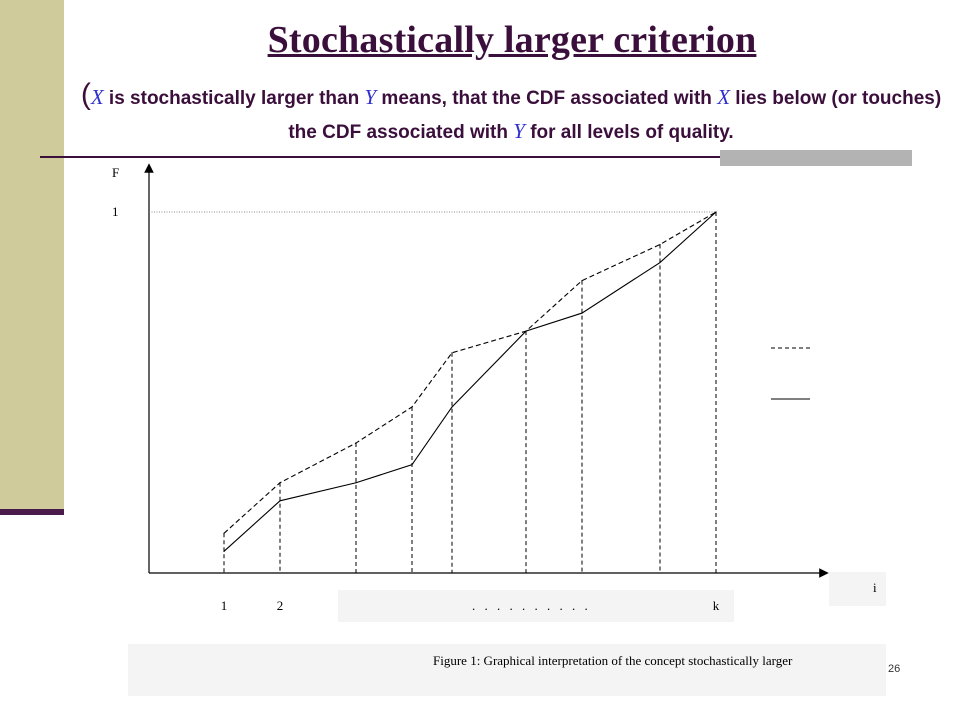 This screenshot has height=720, width=960. Describe the element at coordinates (234, 98) in the screenshot. I see `subtitle-text-1: is stochastically larger than` at that location.